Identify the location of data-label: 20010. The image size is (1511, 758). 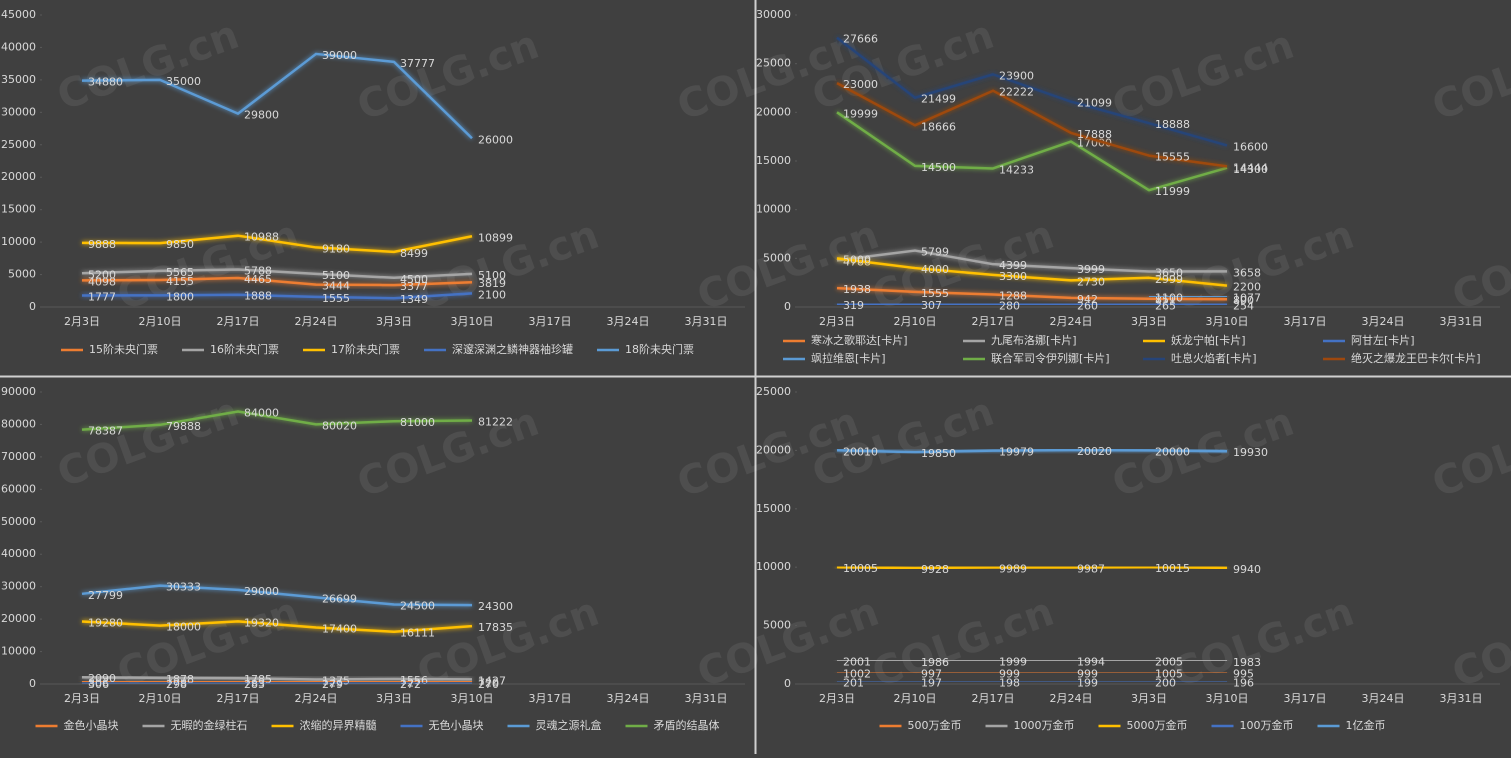
(860, 451).